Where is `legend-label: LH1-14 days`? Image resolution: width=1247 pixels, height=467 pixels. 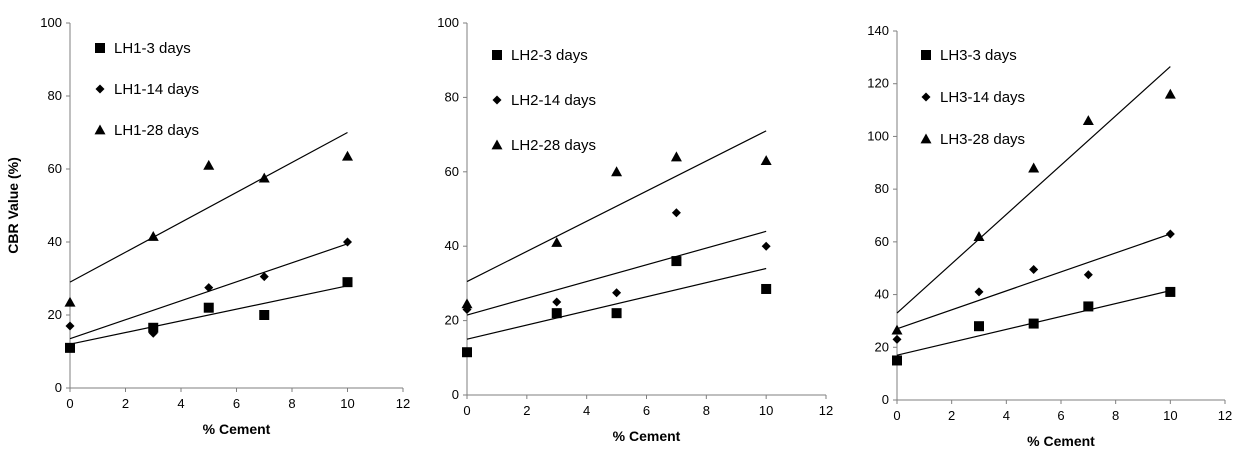 legend-label: LH1-14 days is located at coordinates (156, 89).